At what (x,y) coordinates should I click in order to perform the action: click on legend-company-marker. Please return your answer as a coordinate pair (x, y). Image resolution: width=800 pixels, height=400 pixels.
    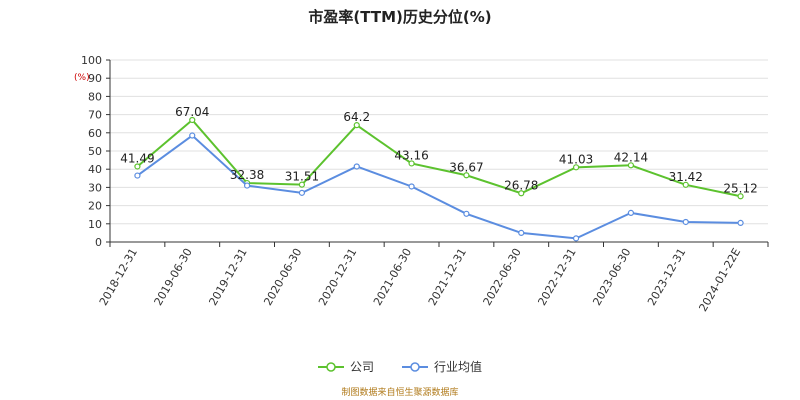
    Looking at the image, I should click on (330, 366).